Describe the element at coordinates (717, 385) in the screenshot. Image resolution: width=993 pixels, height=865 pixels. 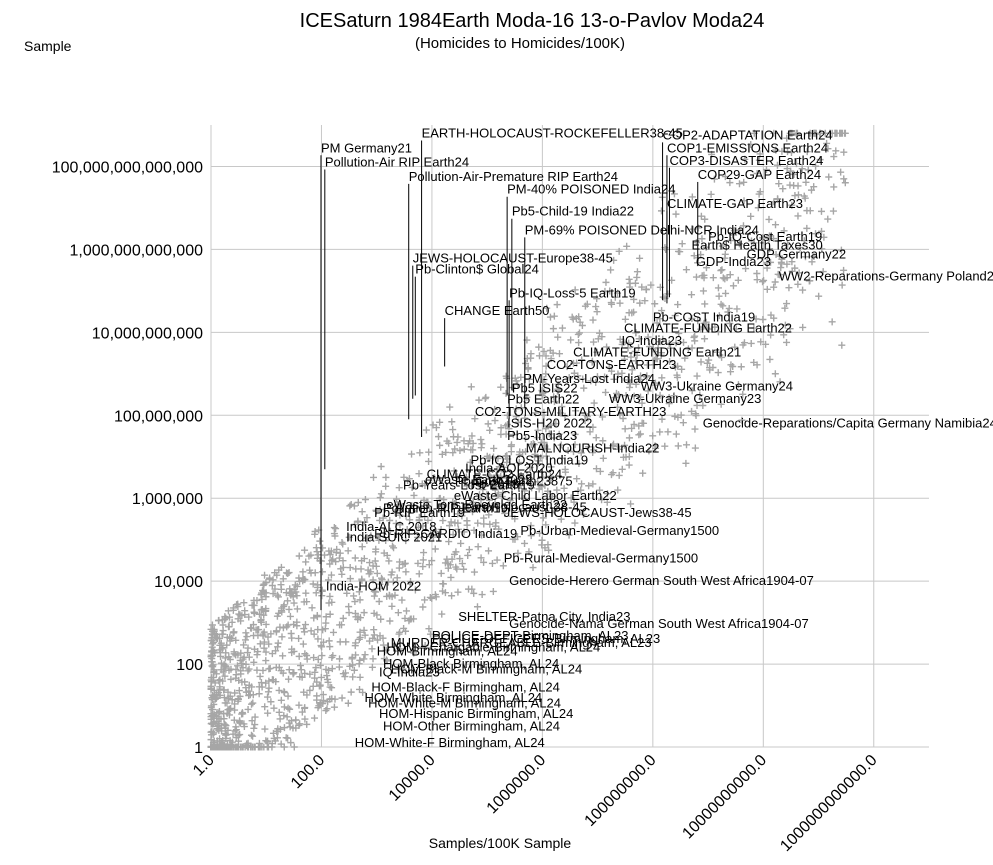
I see `annotation-label: WW3-Ukraine Germany24` at that location.